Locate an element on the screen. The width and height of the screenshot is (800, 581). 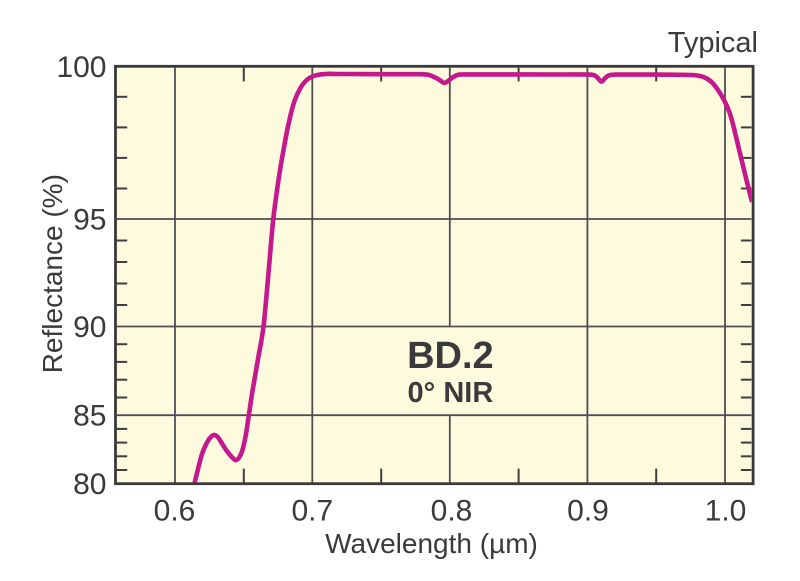
svg-text: 0.7 is located at coordinates (312, 510).